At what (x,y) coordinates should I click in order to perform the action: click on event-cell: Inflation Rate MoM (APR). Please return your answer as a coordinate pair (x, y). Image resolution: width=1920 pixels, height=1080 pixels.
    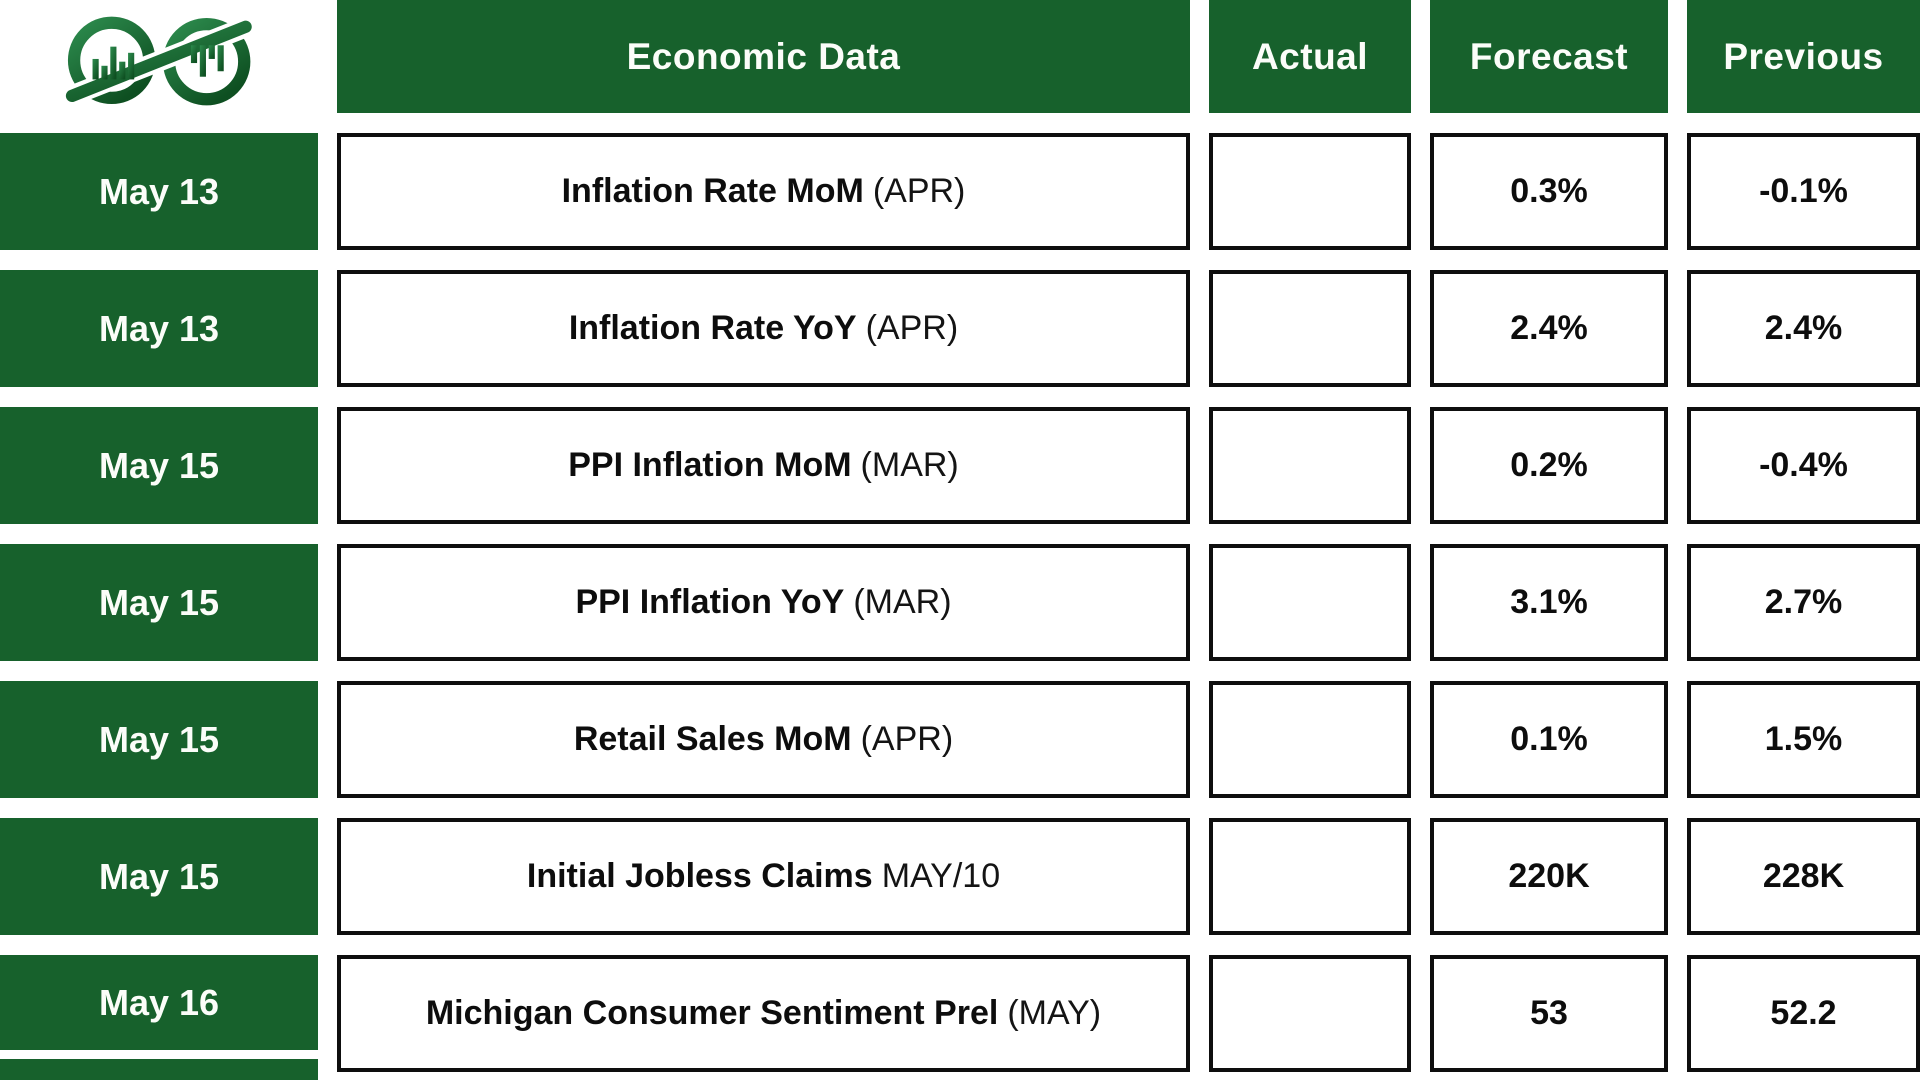
    Looking at the image, I should click on (763, 191).